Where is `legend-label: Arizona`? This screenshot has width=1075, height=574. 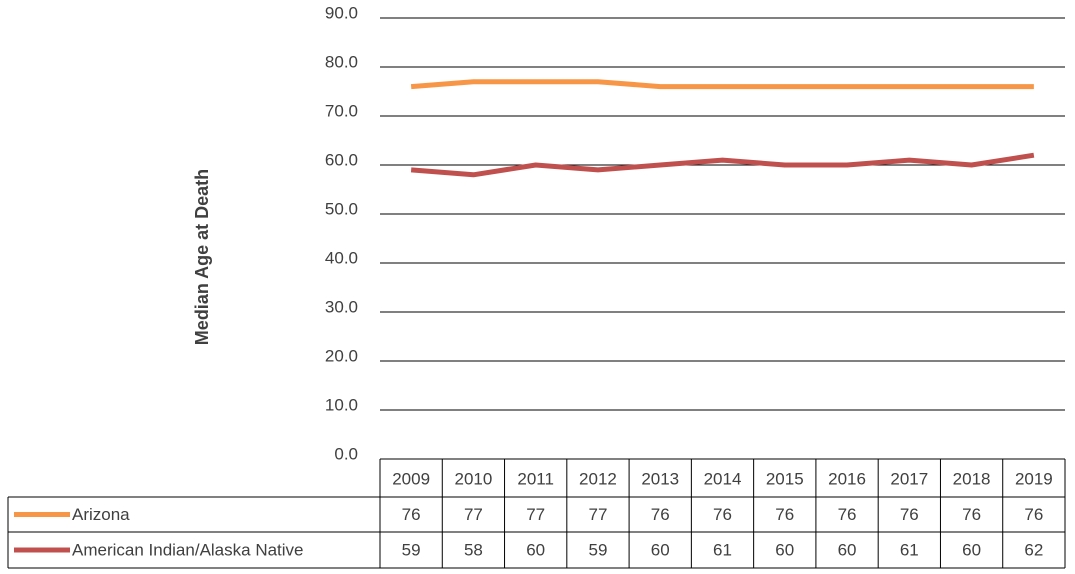
legend-label: Arizona is located at coordinates (101, 514).